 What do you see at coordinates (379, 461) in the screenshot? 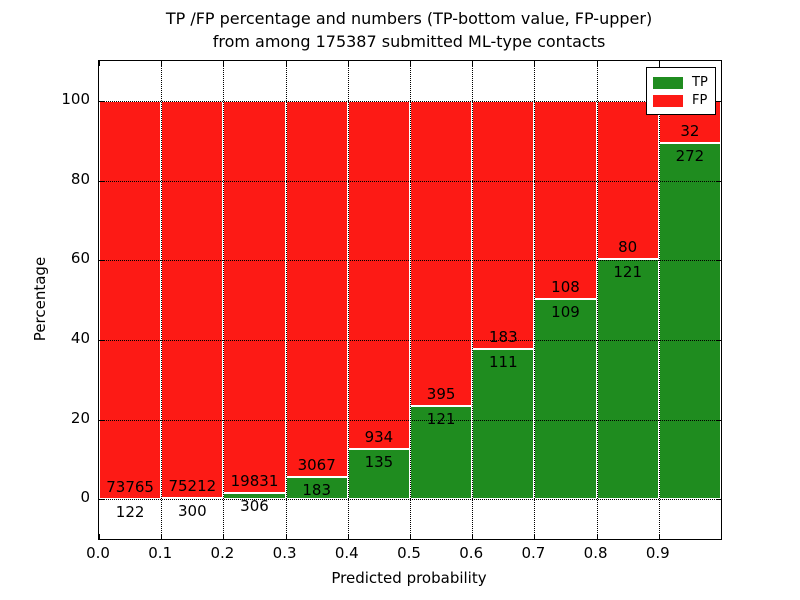
I see `tp-count-label: 135` at bounding box center [379, 461].